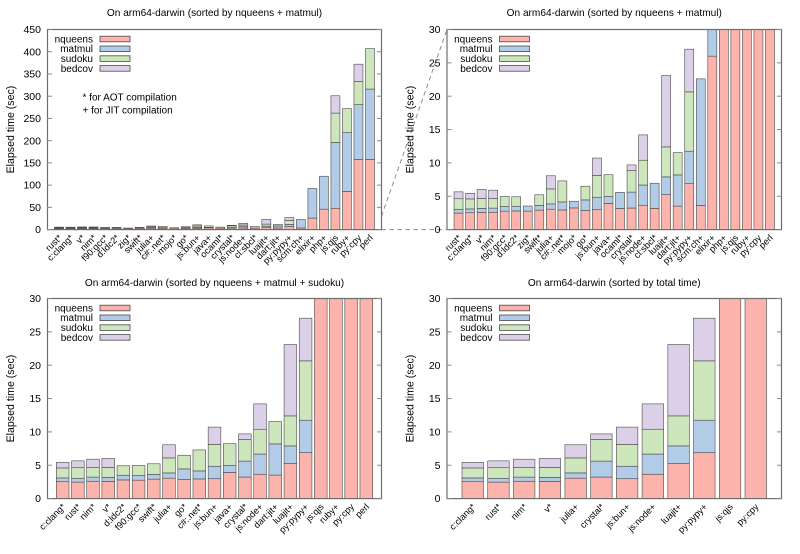 The height and width of the screenshot is (554, 800). I want to click on svg-text: 50, so click(35, 208).